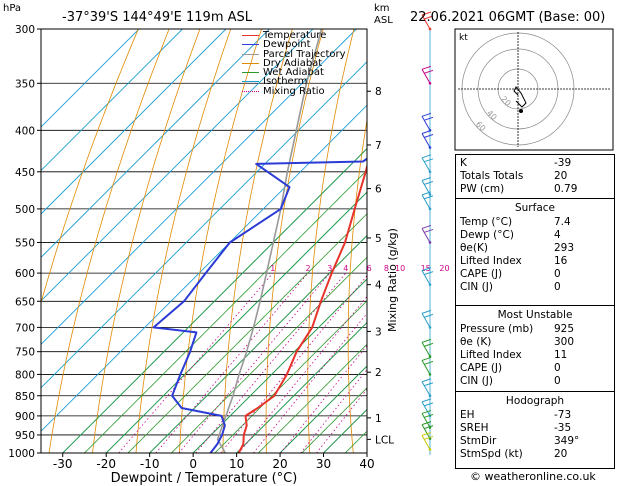 The image size is (629, 486). What do you see at coordinates (366, 464) in the screenshot?
I see `temperature-tick-label: 40` at bounding box center [366, 464].